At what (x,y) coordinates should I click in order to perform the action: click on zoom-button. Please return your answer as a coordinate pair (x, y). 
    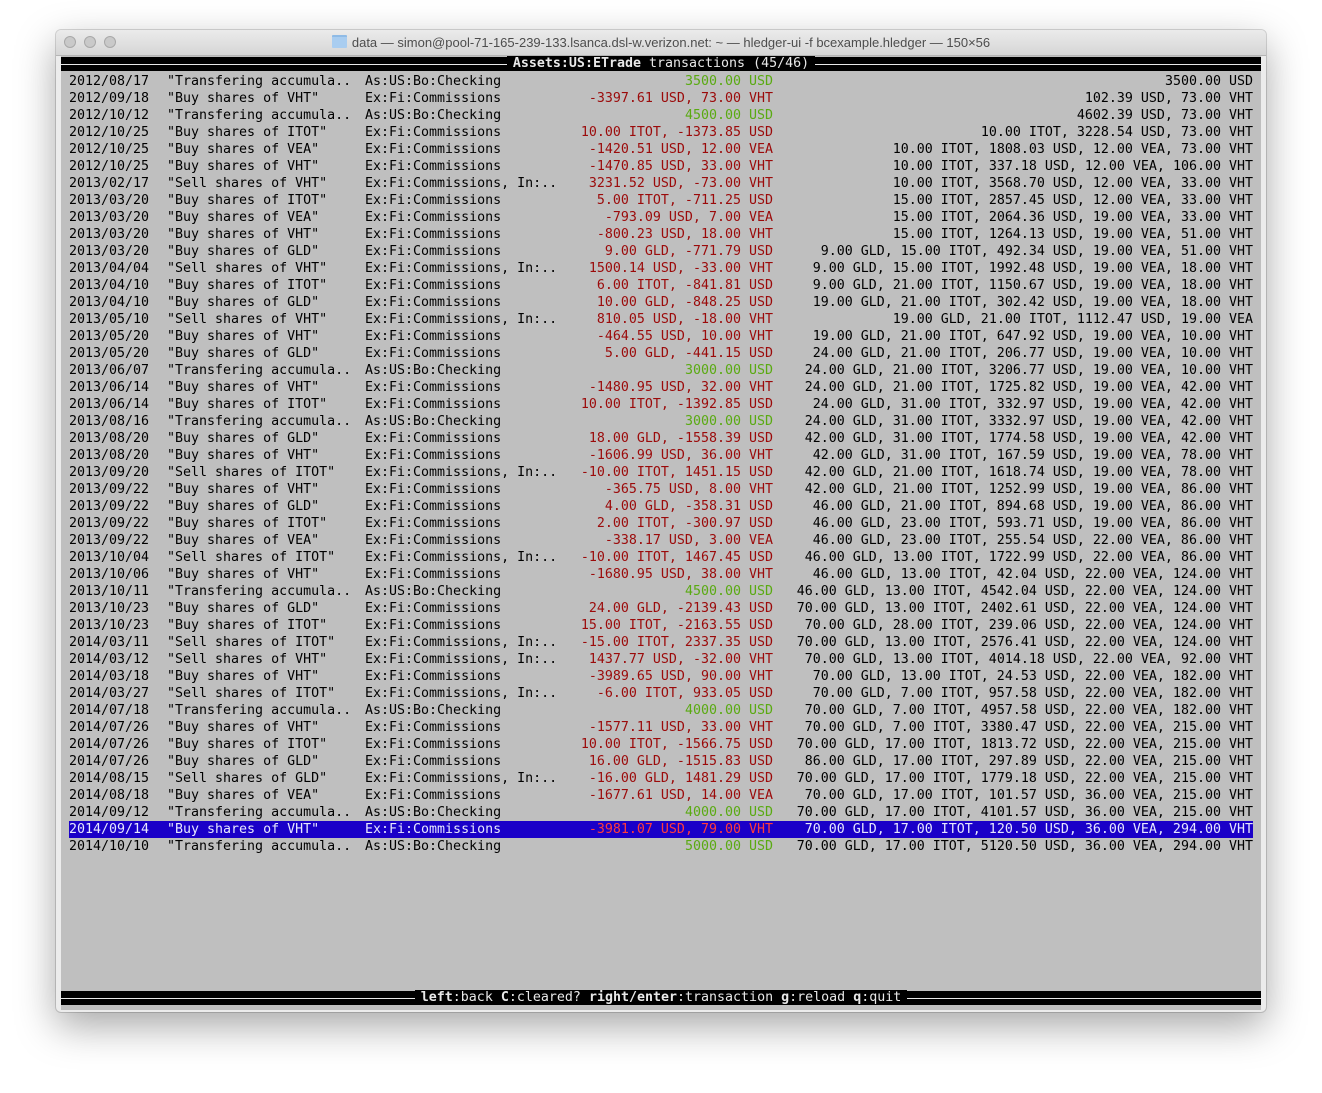
    Looking at the image, I should click on (110, 42).